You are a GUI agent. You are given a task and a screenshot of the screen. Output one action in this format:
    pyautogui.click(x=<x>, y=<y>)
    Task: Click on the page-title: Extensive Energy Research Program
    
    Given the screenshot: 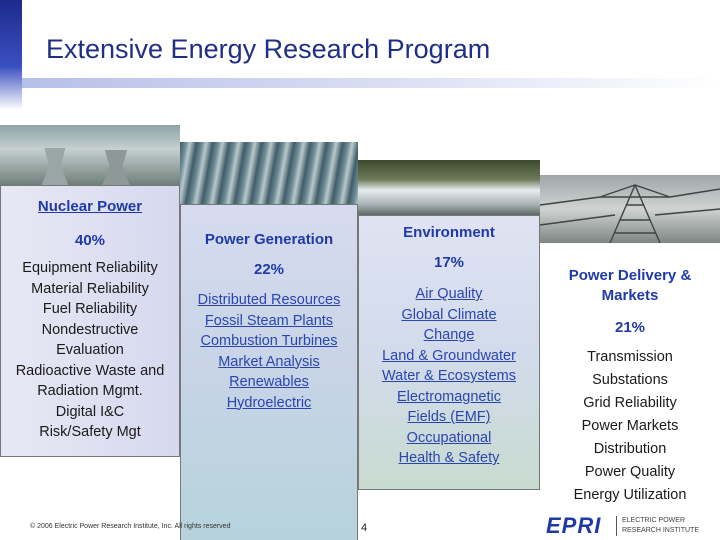 What is the action you would take?
    pyautogui.click(x=268, y=49)
    